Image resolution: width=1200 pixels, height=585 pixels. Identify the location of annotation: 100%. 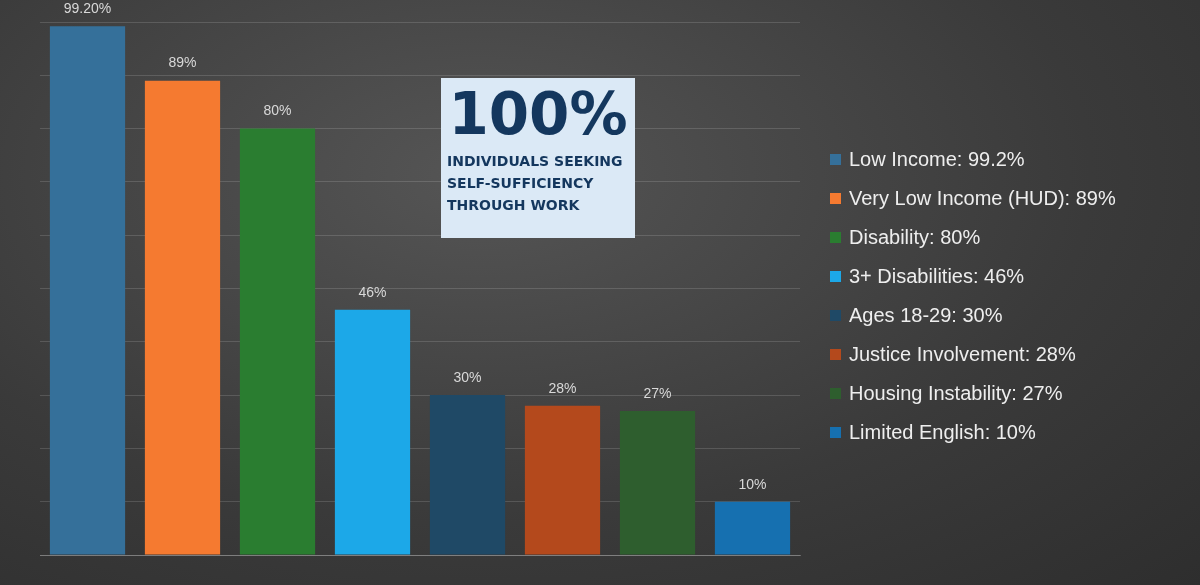
(538, 114).